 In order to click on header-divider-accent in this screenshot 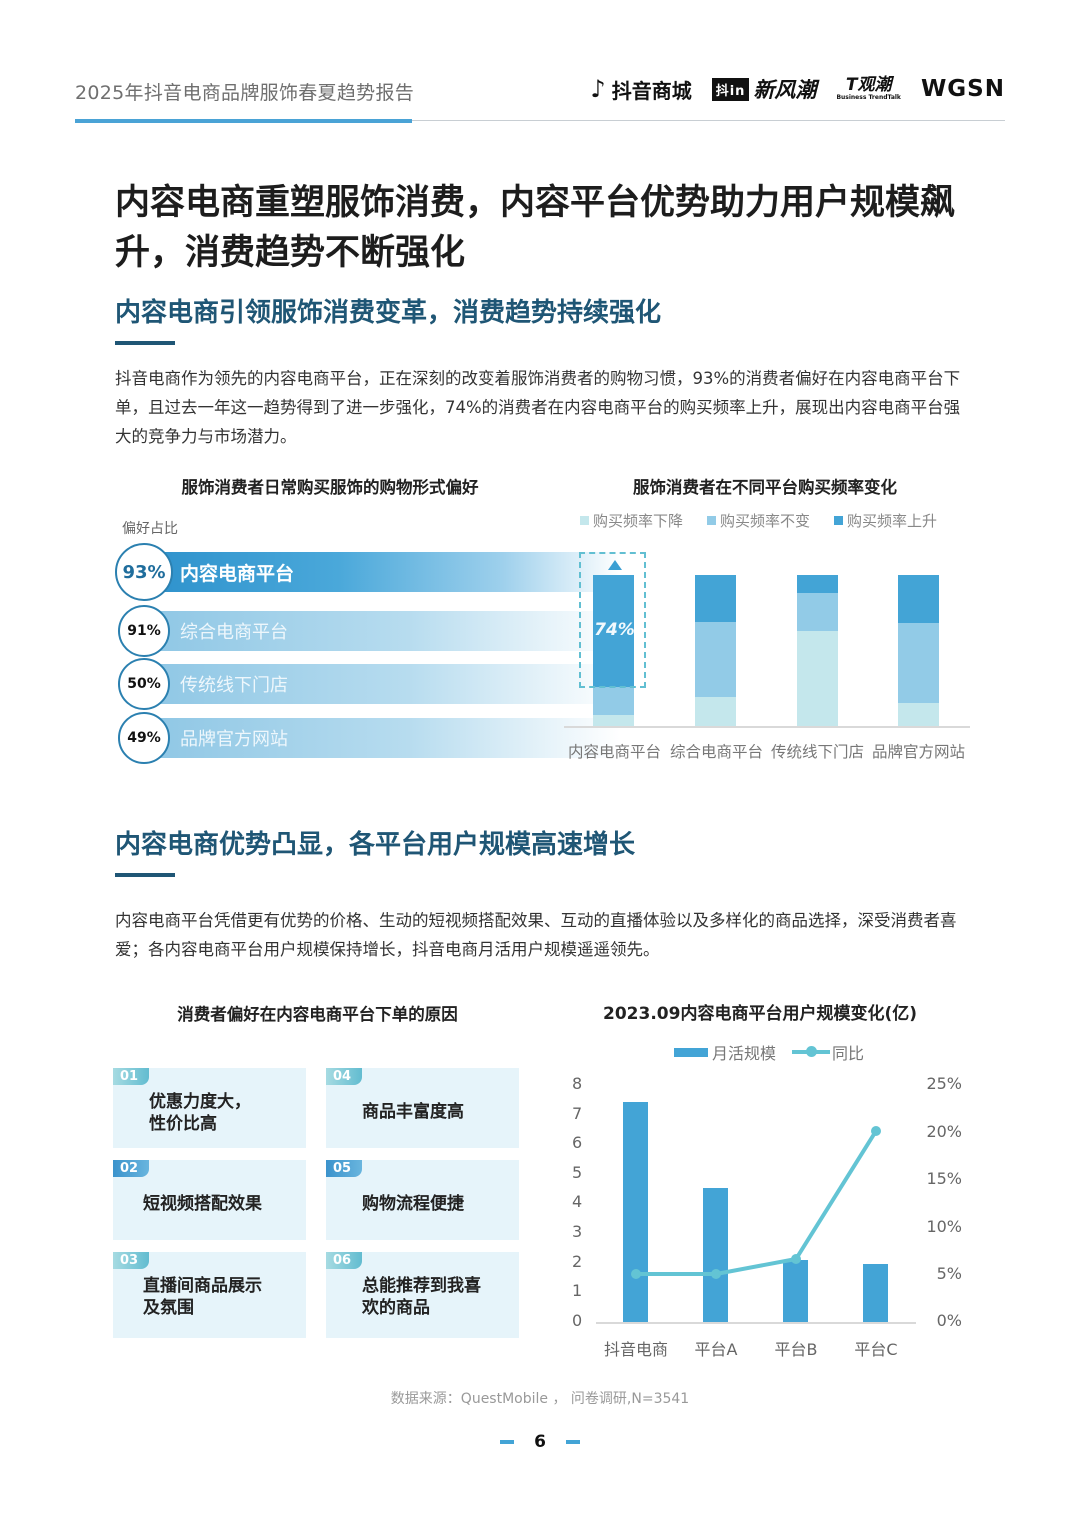, I will do `click(243, 121)`.